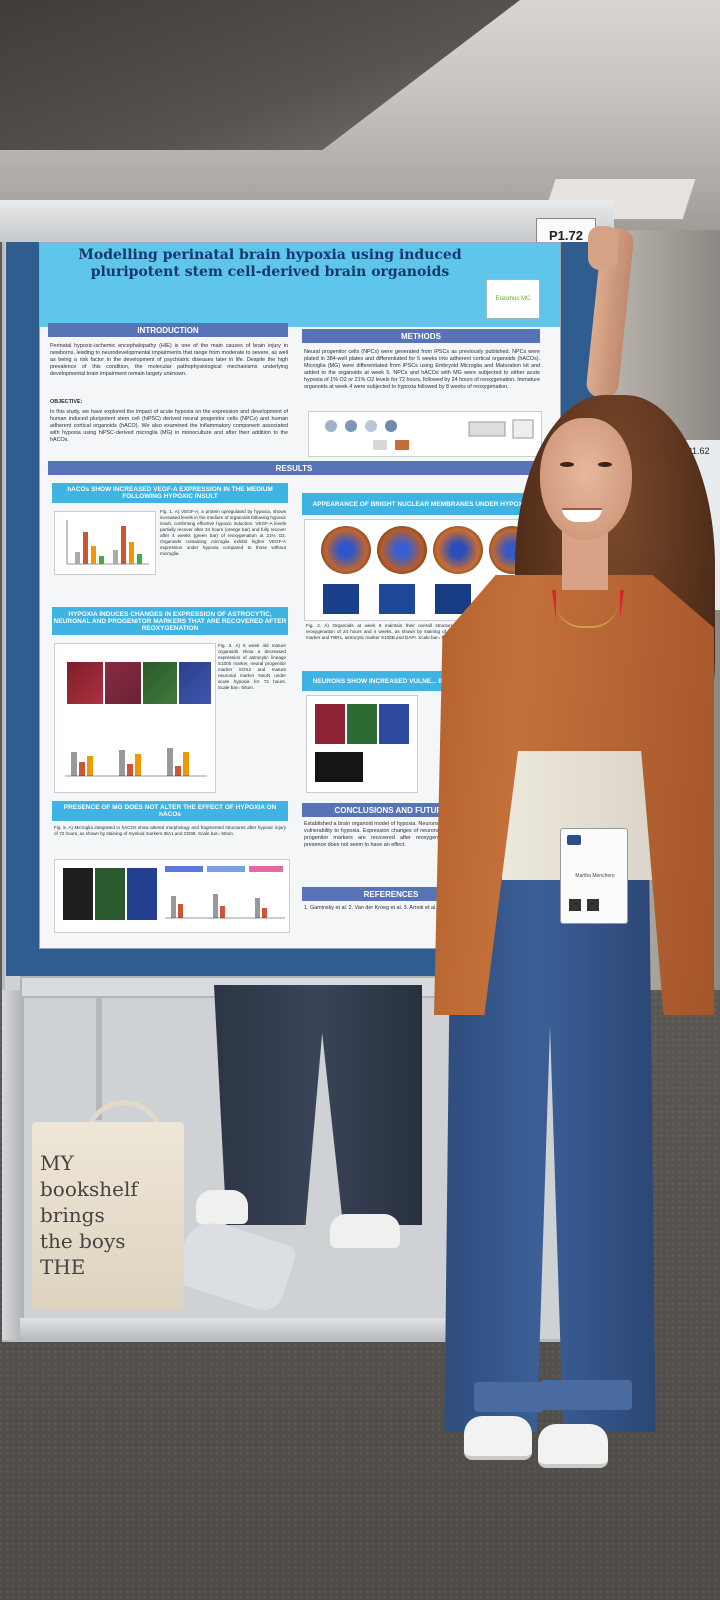 This screenshot has height=1600, width=720. Describe the element at coordinates (66, 402) in the screenshot. I see `objective-label: OBJECTIVE:` at that location.